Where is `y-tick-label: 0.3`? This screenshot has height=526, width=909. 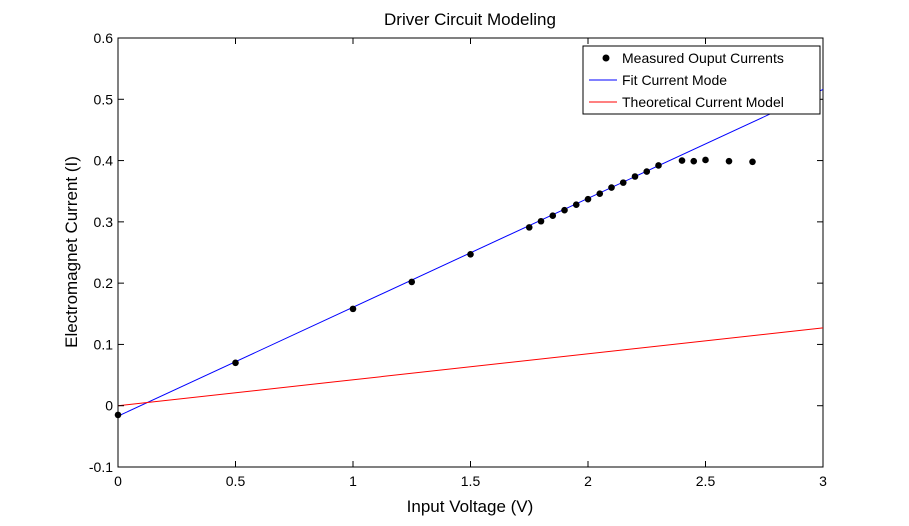
y-tick-label: 0.3 is located at coordinates (104, 222).